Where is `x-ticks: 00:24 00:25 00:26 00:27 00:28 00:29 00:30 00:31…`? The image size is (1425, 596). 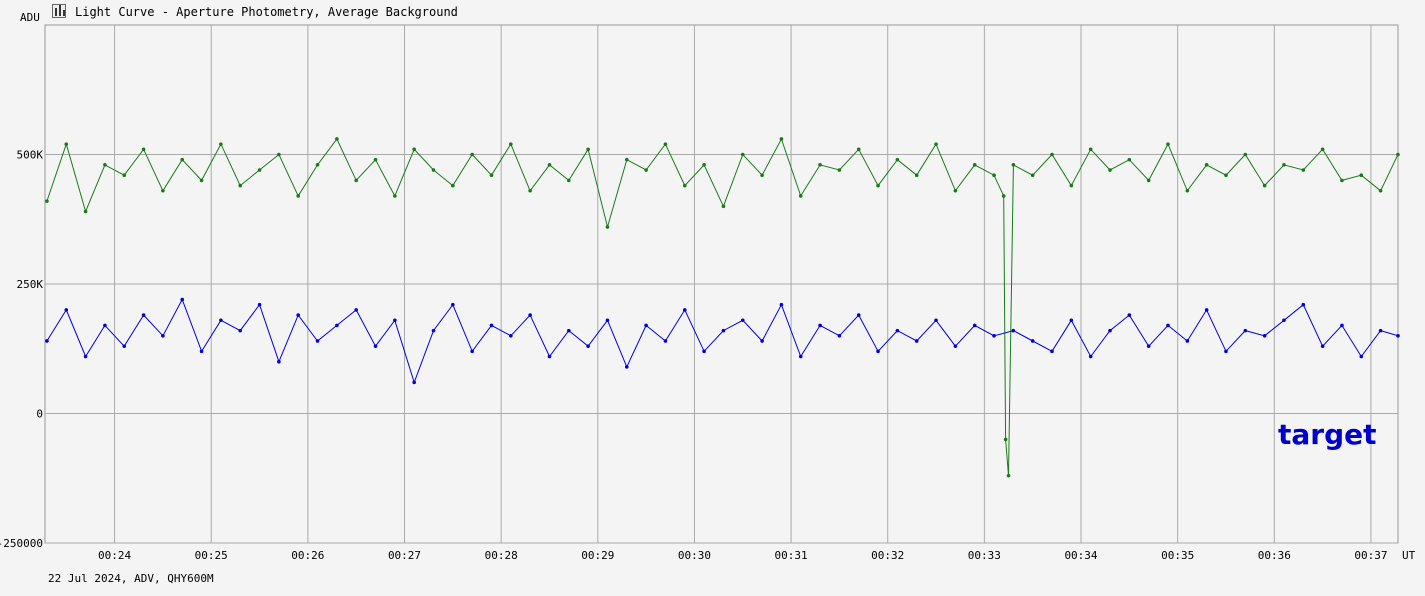 x-ticks: 00:24 00:25 00:26 00:27 00:28 00:29 00:30 00:31… is located at coordinates (757, 555).